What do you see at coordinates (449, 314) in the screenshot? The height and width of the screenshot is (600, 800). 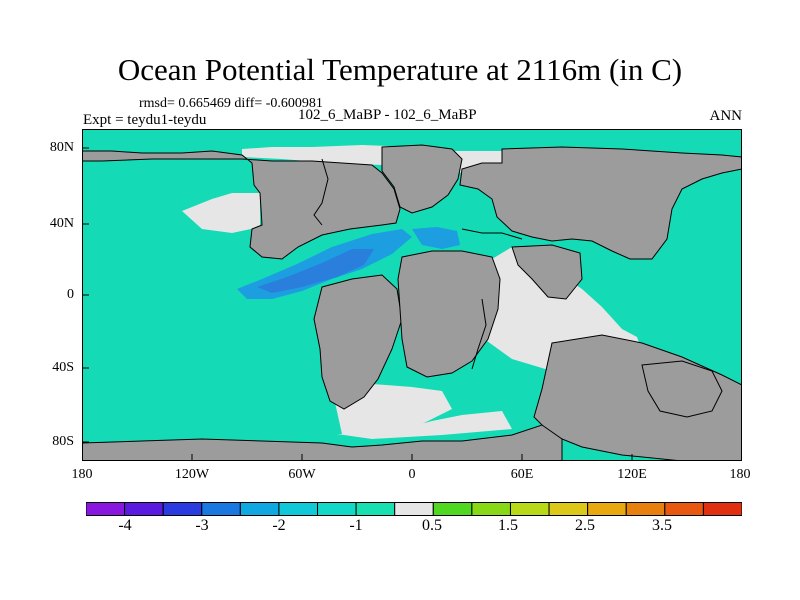 I see `land-africa` at bounding box center [449, 314].